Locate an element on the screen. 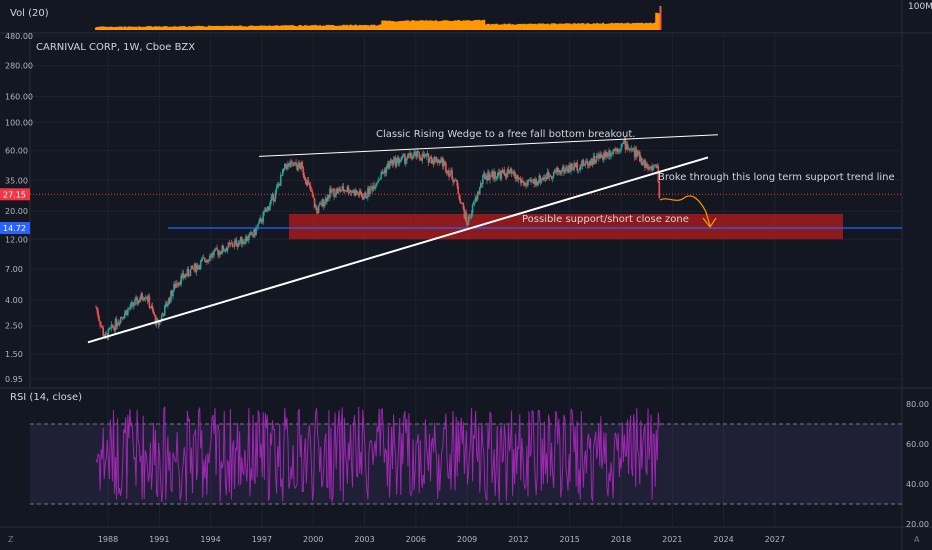  timezone-icon: Z is located at coordinates (11, 539).